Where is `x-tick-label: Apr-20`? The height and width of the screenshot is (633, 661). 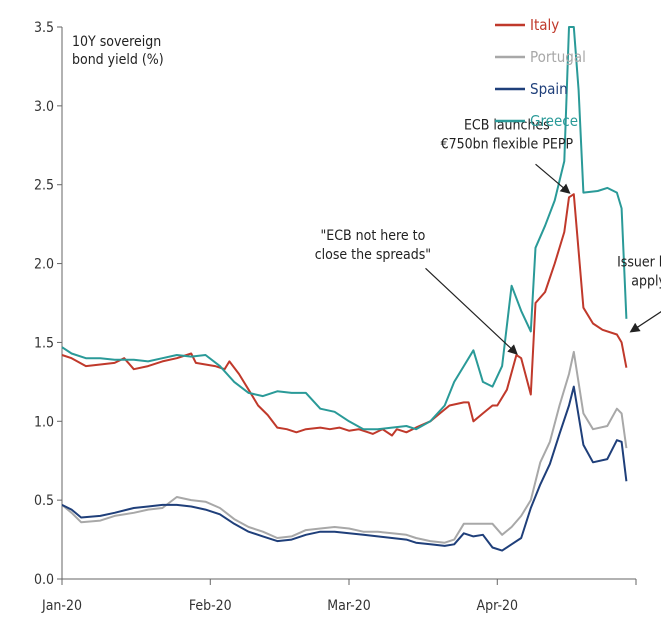
x-tick-label: Apr-20 is located at coordinates (497, 606).